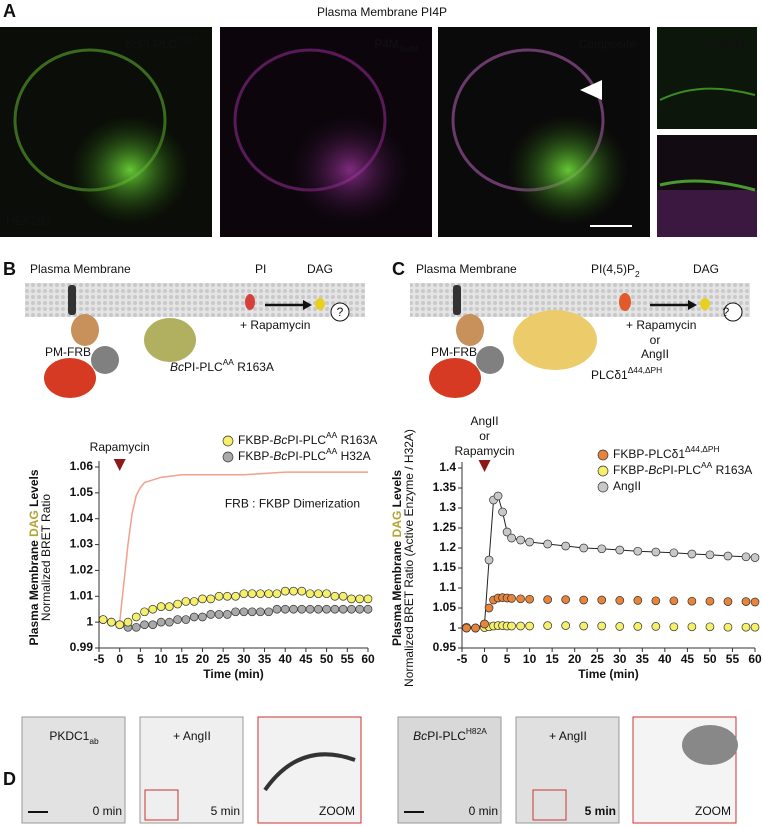 Image resolution: width=763 pixels, height=827 pixels. I want to click on text-part: PI(4,5)P, so click(613, 269).